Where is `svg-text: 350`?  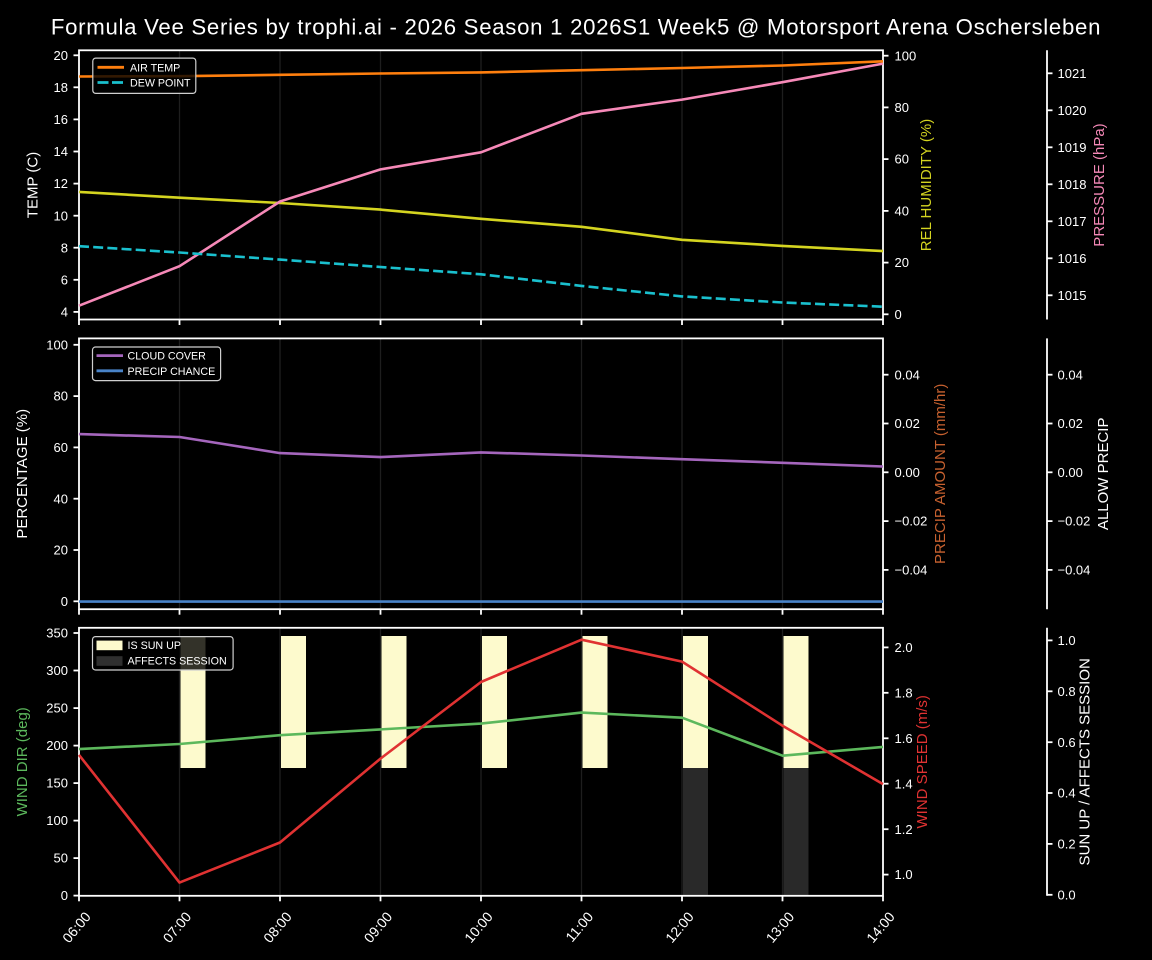
svg-text: 350 is located at coordinates (57, 633).